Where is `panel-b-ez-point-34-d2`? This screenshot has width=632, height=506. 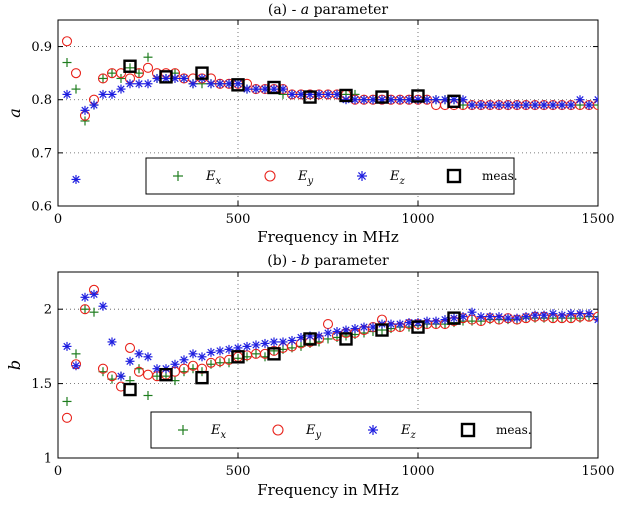
panel-b-ez-point-34-d2 is located at coordinates (373, 327).